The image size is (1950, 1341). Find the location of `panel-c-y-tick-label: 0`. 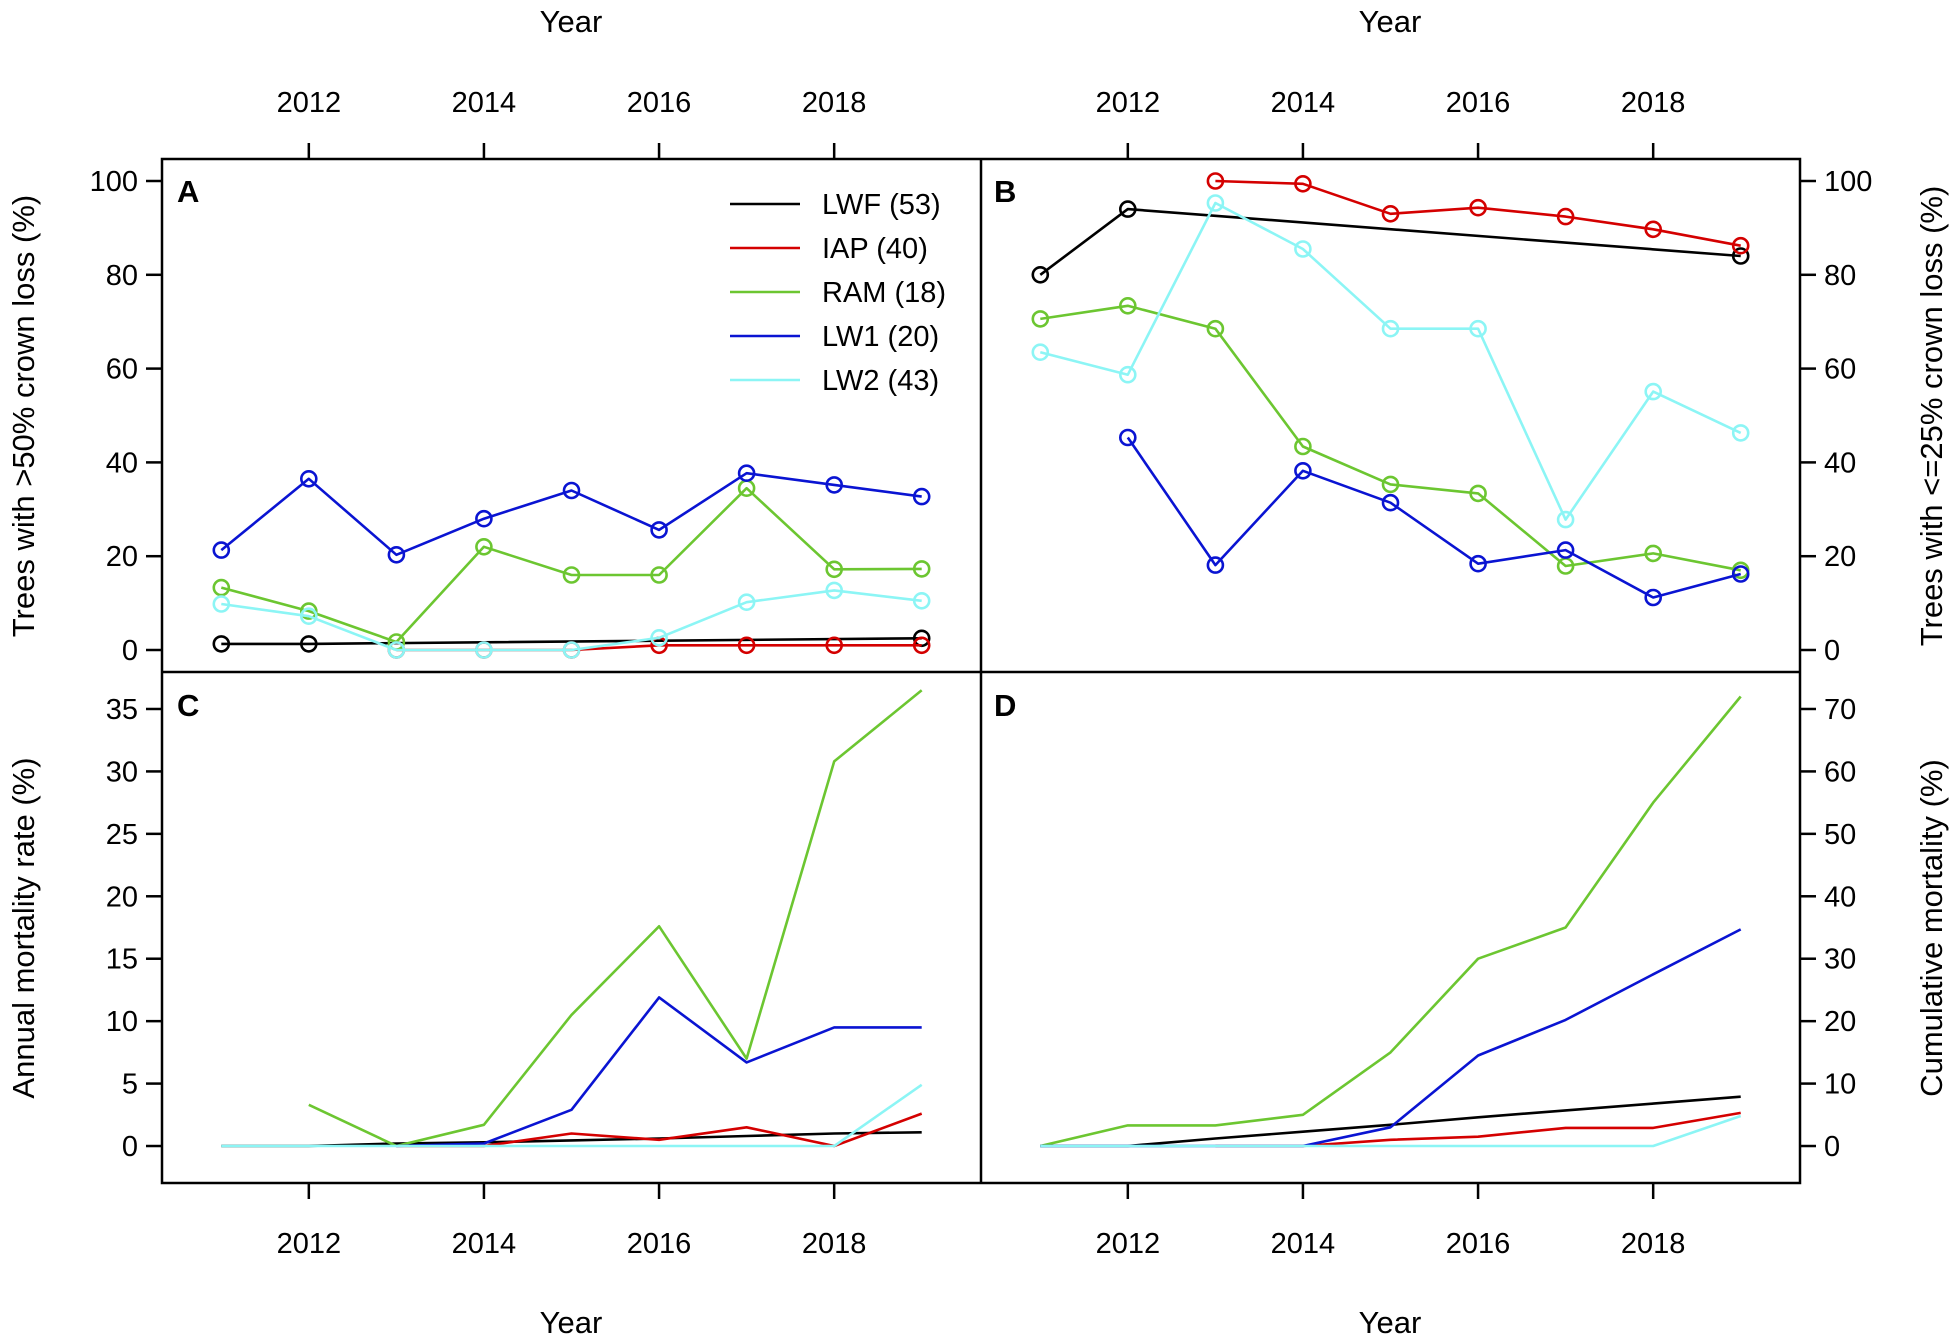

panel-c-y-tick-label: 0 is located at coordinates (130, 1147).